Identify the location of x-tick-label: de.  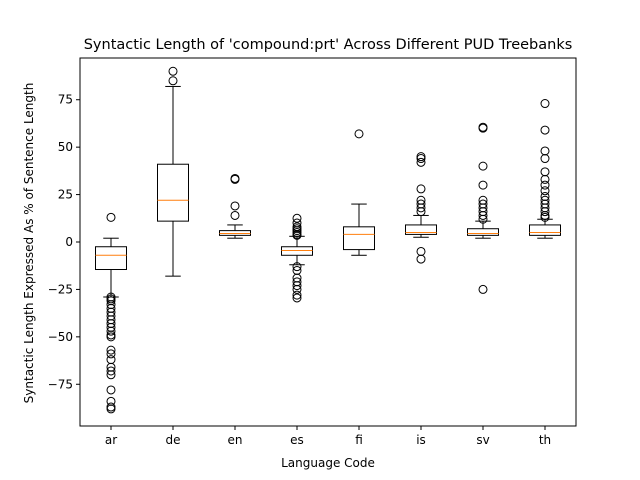
(173, 440).